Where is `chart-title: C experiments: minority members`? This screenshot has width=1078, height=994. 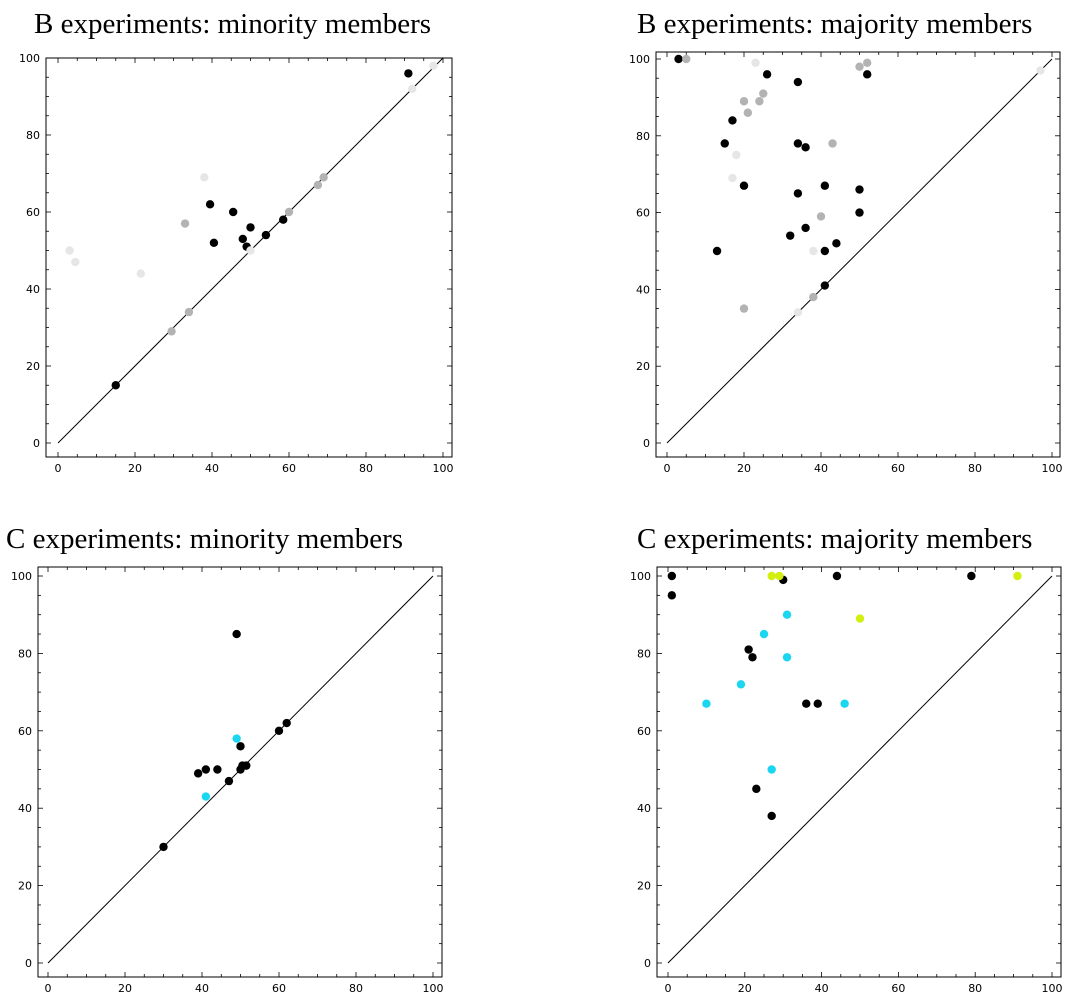
chart-title: C experiments: minority members is located at coordinates (205, 539).